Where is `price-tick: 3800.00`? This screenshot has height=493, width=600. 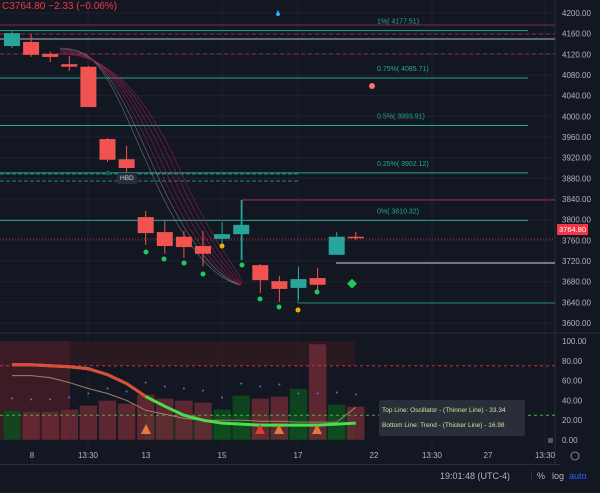 price-tick: 3800.00 is located at coordinates (576, 220).